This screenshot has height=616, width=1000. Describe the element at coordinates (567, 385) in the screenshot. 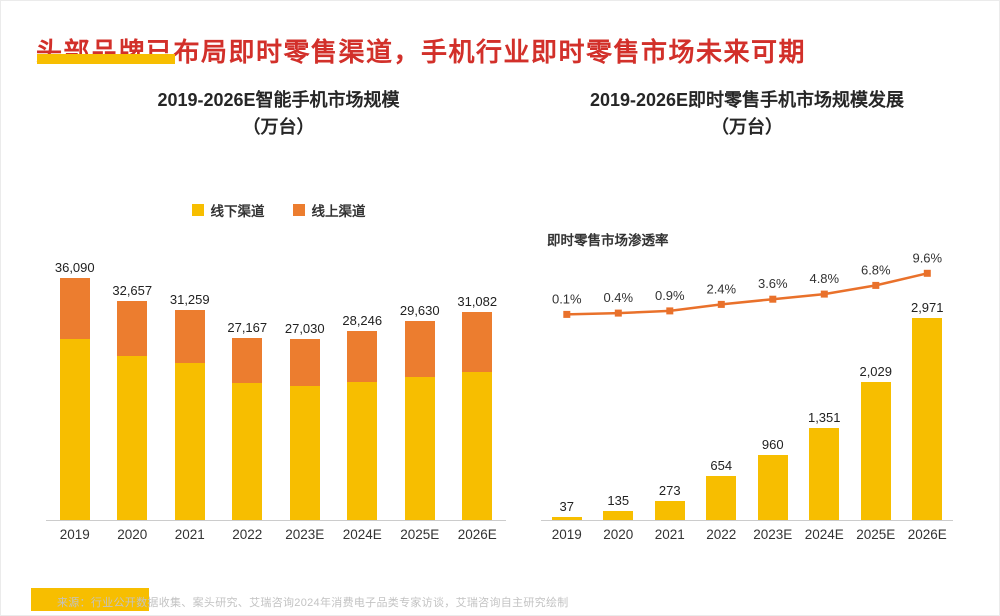

I see `retail-bar-column: 37` at that location.